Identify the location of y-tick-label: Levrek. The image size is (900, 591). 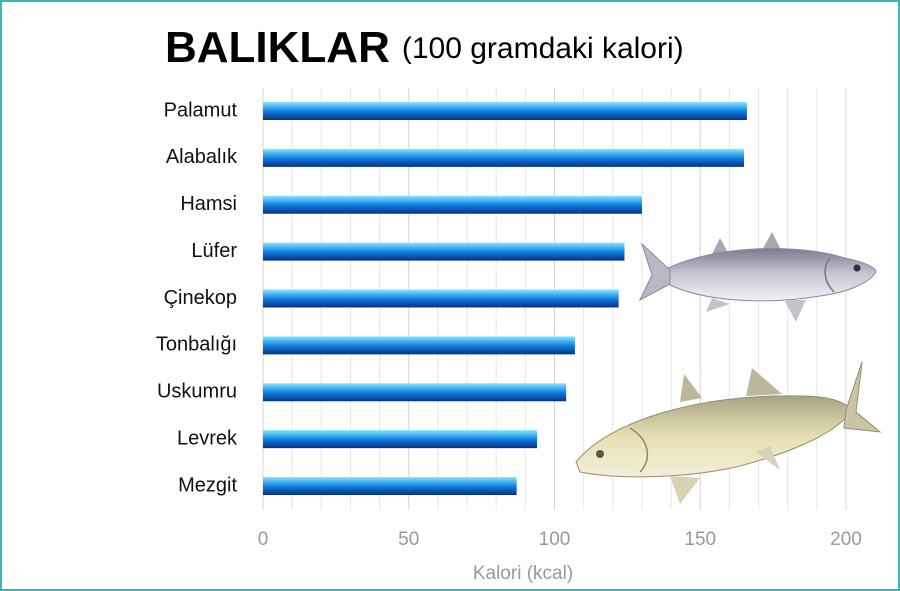
(207, 438).